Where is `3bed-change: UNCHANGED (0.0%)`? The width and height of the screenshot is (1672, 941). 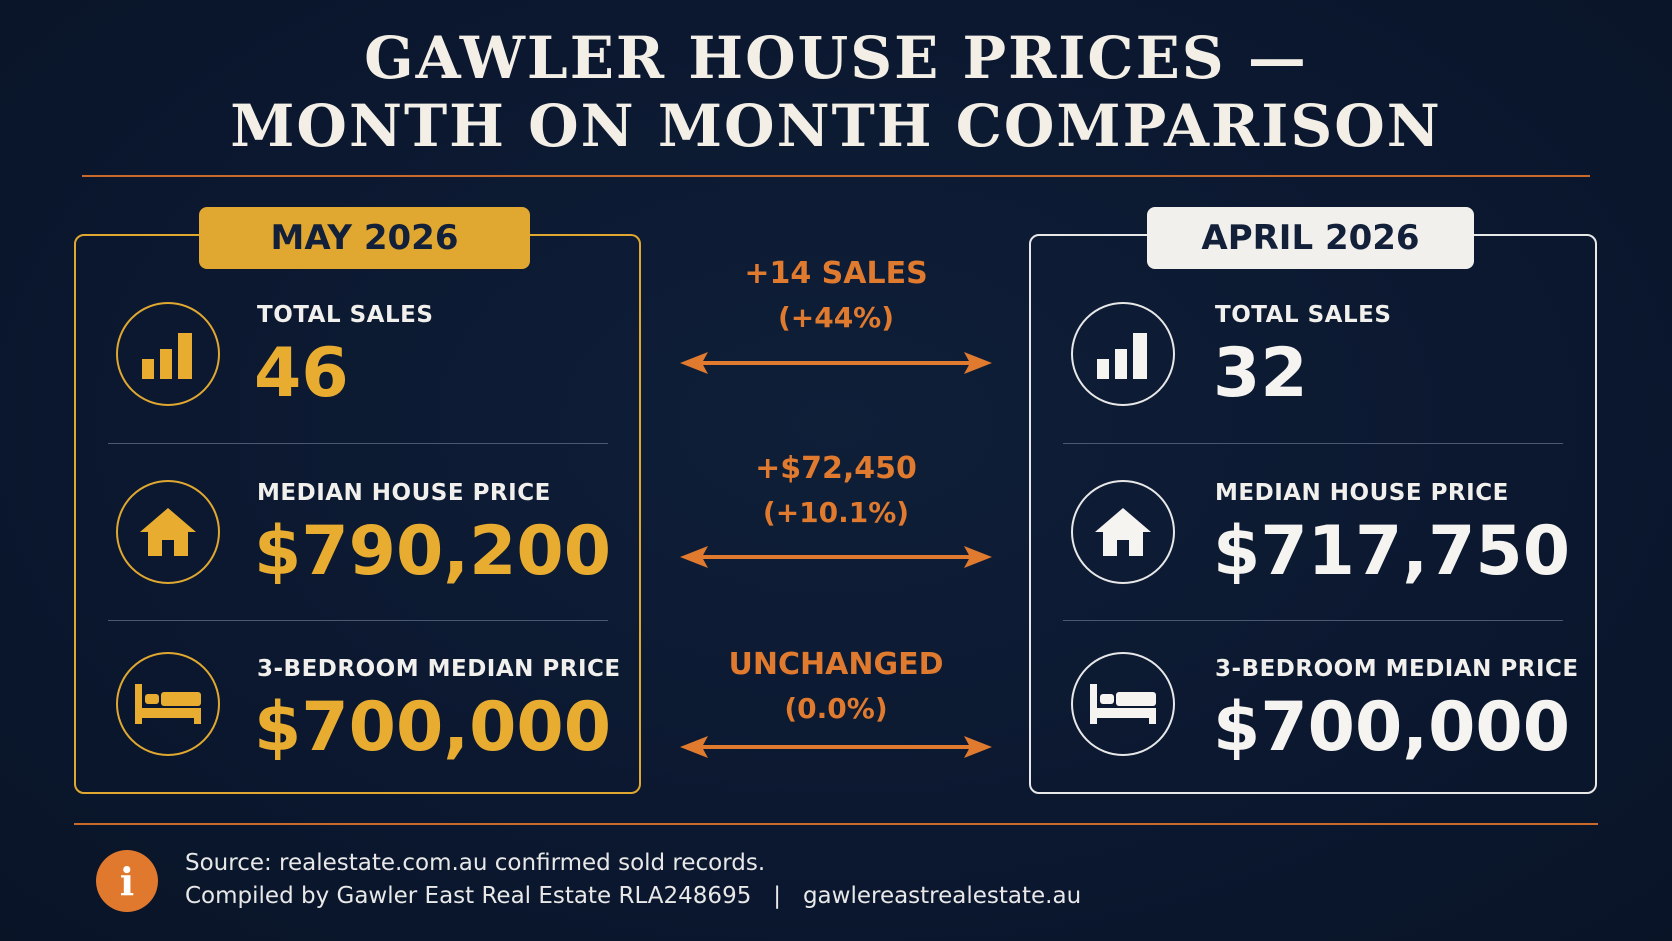 3bed-change: UNCHANGED (0.0%) is located at coordinates (836, 687).